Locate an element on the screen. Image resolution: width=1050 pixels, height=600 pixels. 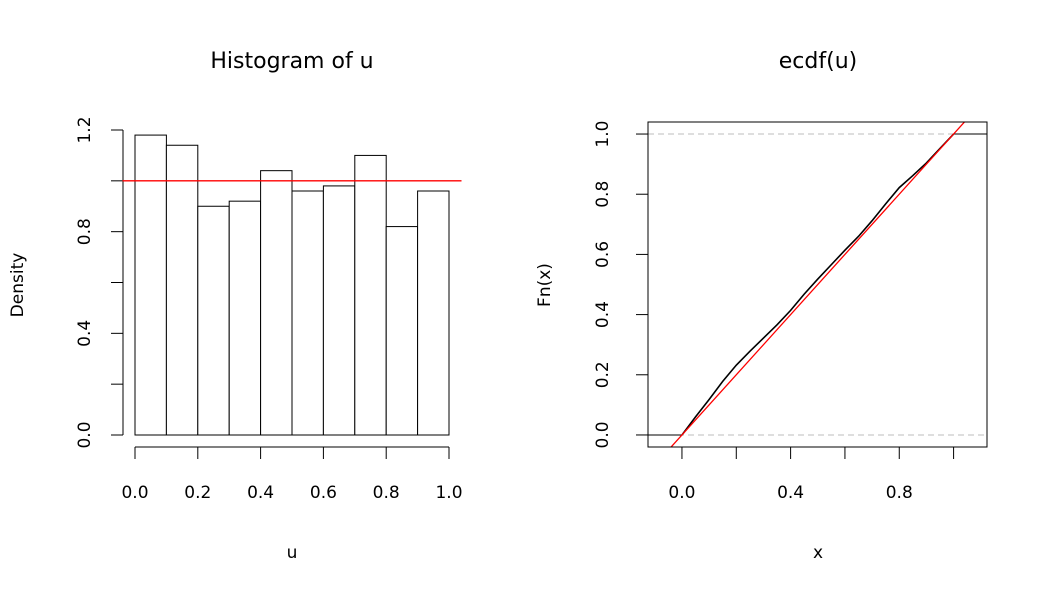
chart-title: Histogram of u is located at coordinates (291, 61).